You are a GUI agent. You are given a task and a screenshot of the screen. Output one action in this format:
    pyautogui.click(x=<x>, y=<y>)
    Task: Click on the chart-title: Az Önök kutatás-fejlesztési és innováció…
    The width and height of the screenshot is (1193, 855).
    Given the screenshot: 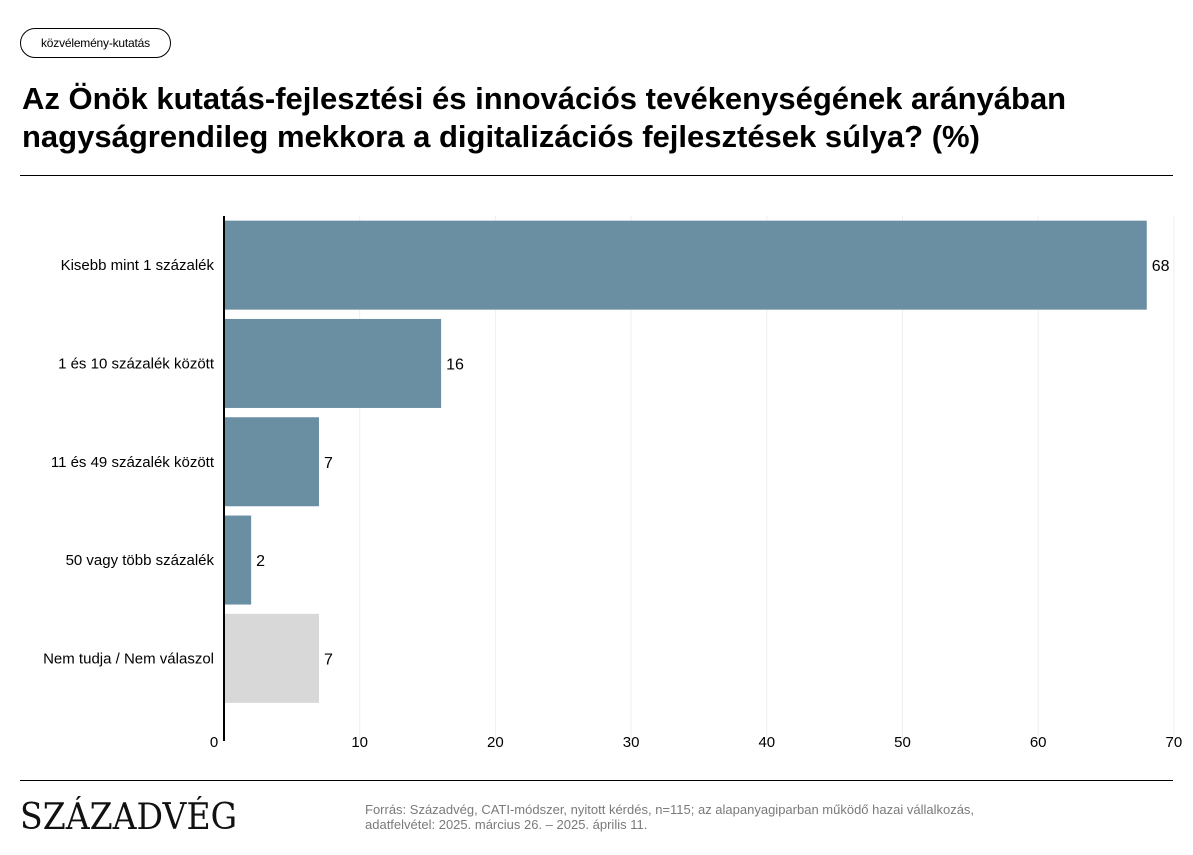 What is the action you would take?
    pyautogui.click(x=544, y=117)
    